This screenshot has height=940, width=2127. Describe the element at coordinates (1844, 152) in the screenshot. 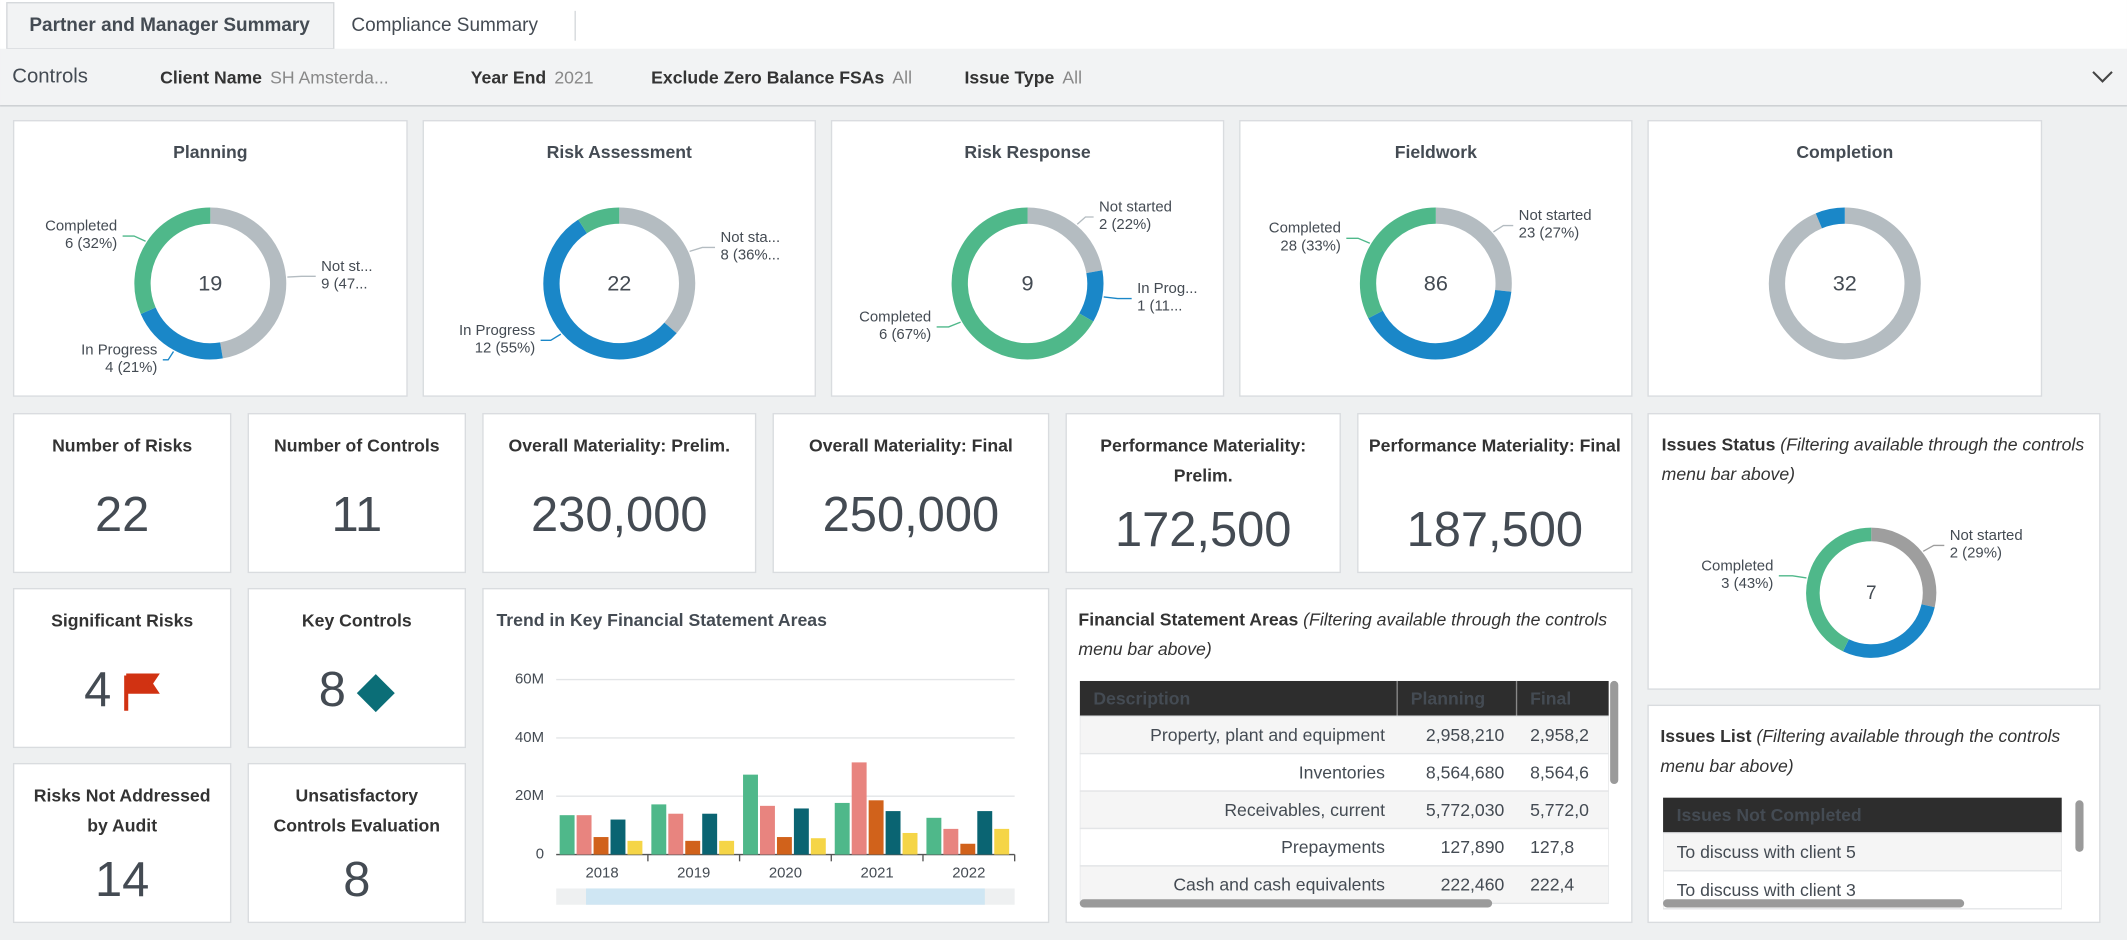

I see `chart-title: Completion` at that location.